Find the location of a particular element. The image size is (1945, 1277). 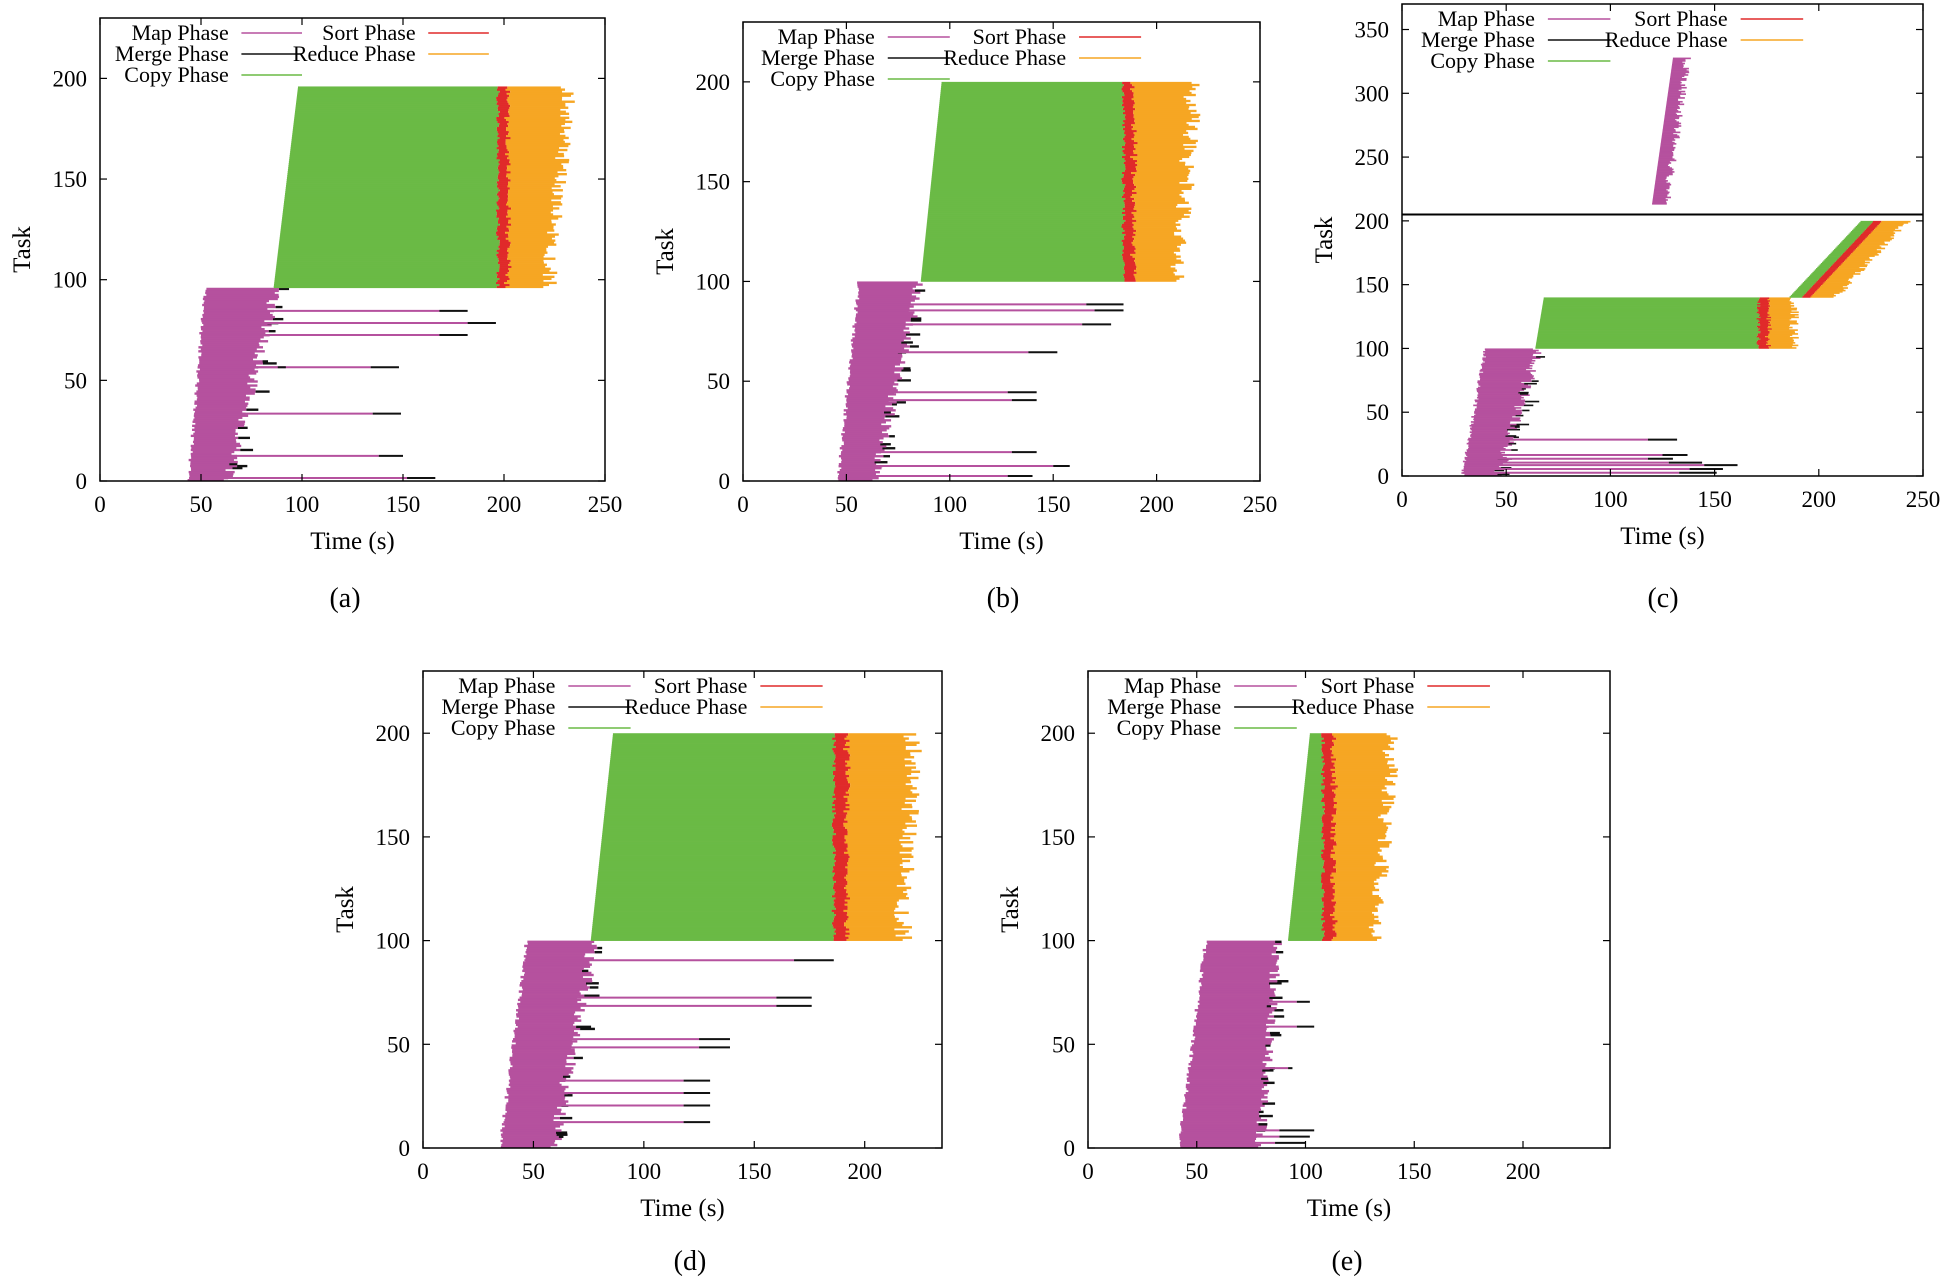

x-tick-label: 50 is located at coordinates (1196, 1171).